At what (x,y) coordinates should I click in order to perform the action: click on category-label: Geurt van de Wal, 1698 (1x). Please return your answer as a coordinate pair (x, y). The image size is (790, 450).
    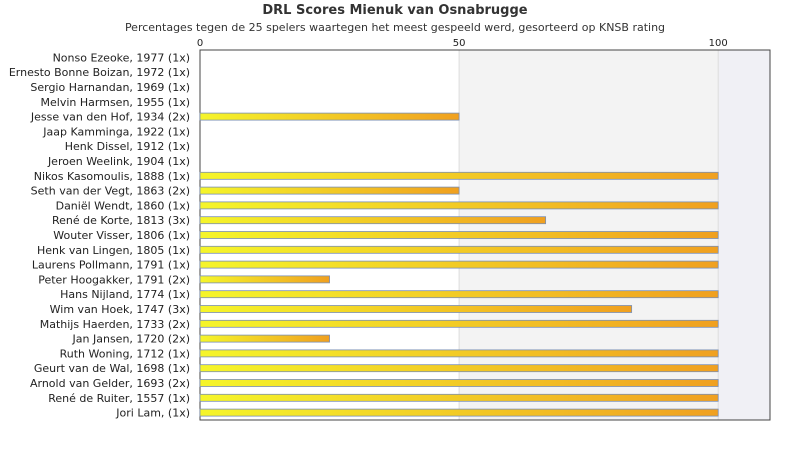
    Looking at the image, I should click on (112, 368).